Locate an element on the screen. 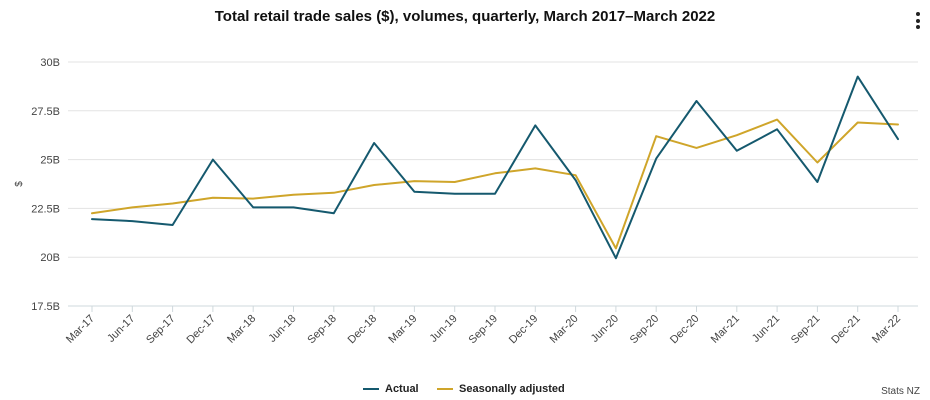 The width and height of the screenshot is (930, 400). x-tick-label: Sep-17 is located at coordinates (161, 330).